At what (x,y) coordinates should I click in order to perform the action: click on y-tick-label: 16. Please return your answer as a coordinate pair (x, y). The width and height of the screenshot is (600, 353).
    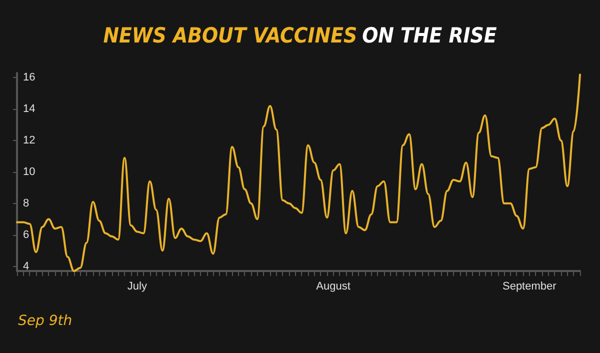
    Looking at the image, I should click on (29, 78).